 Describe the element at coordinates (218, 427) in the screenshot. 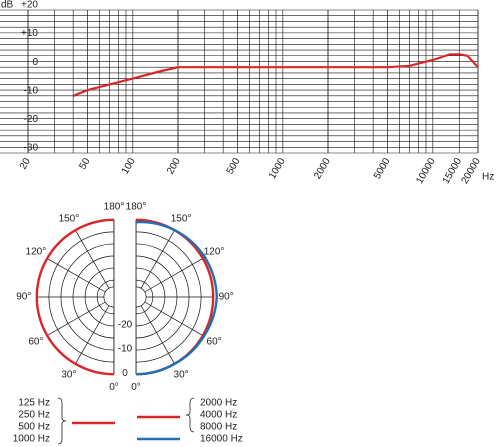

I see `legend-label: 8000 Hz` at that location.